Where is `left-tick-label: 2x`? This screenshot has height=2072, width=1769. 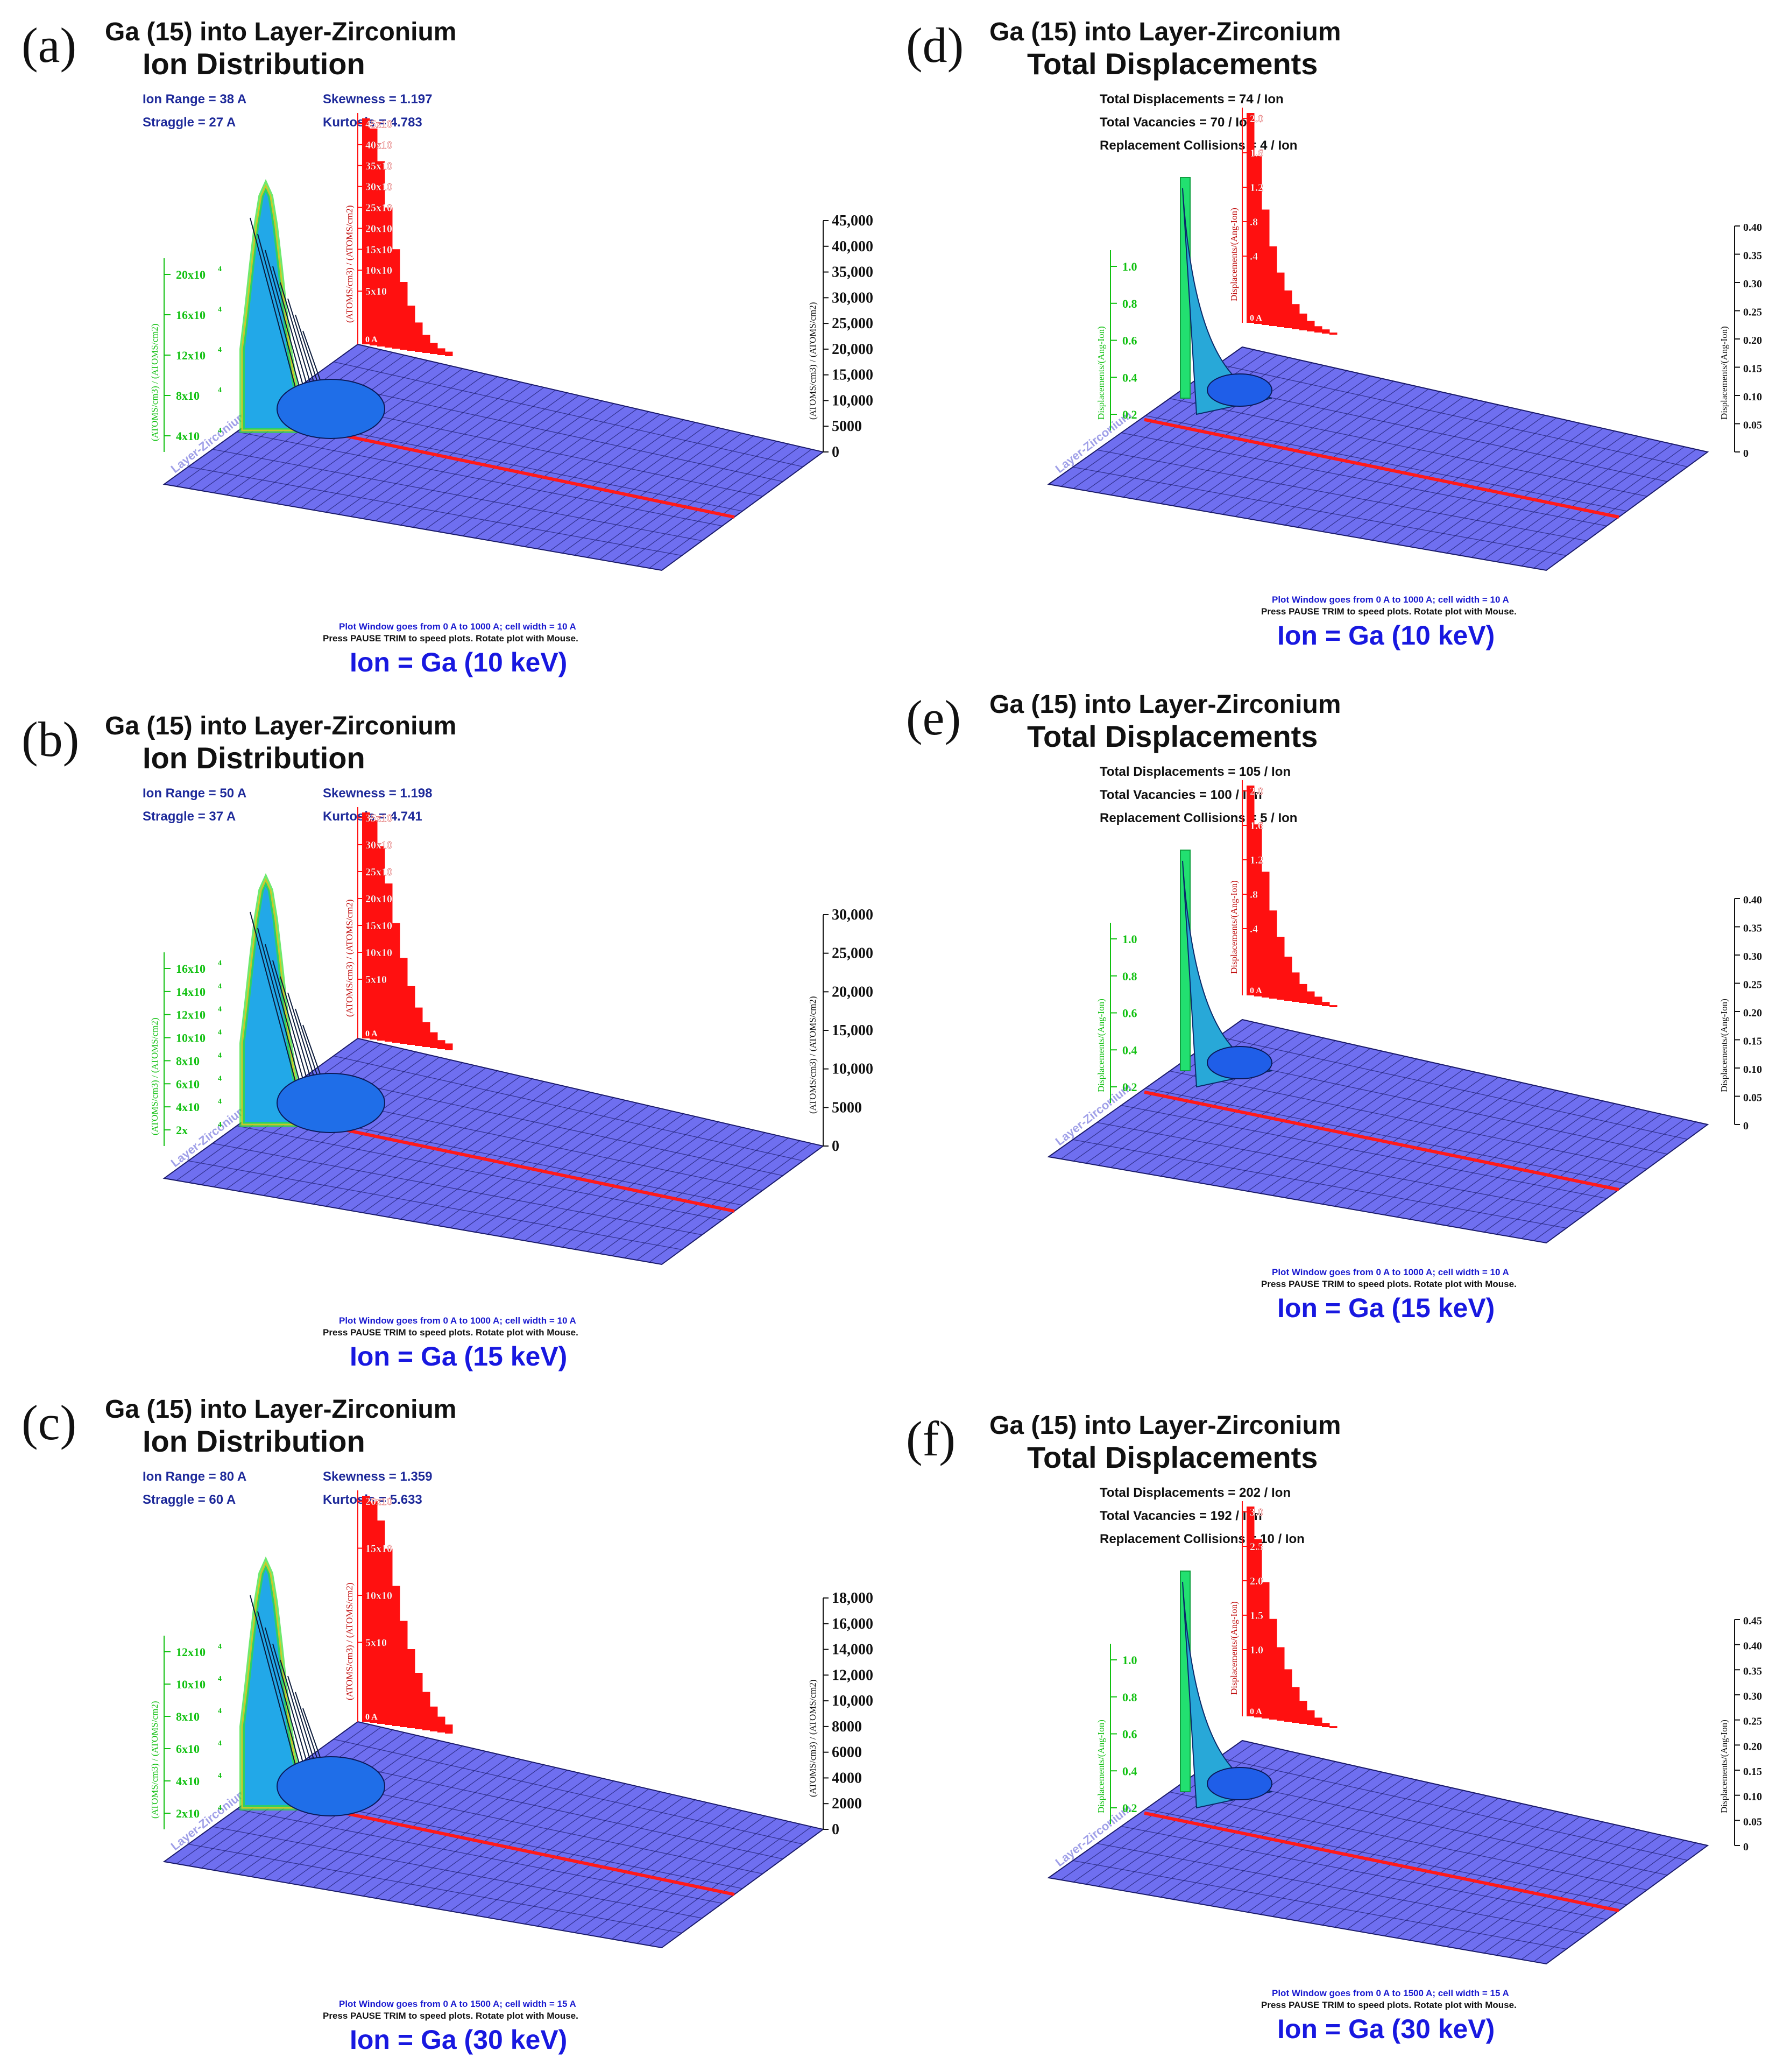
left-tick-label: 2x is located at coordinates (182, 1130).